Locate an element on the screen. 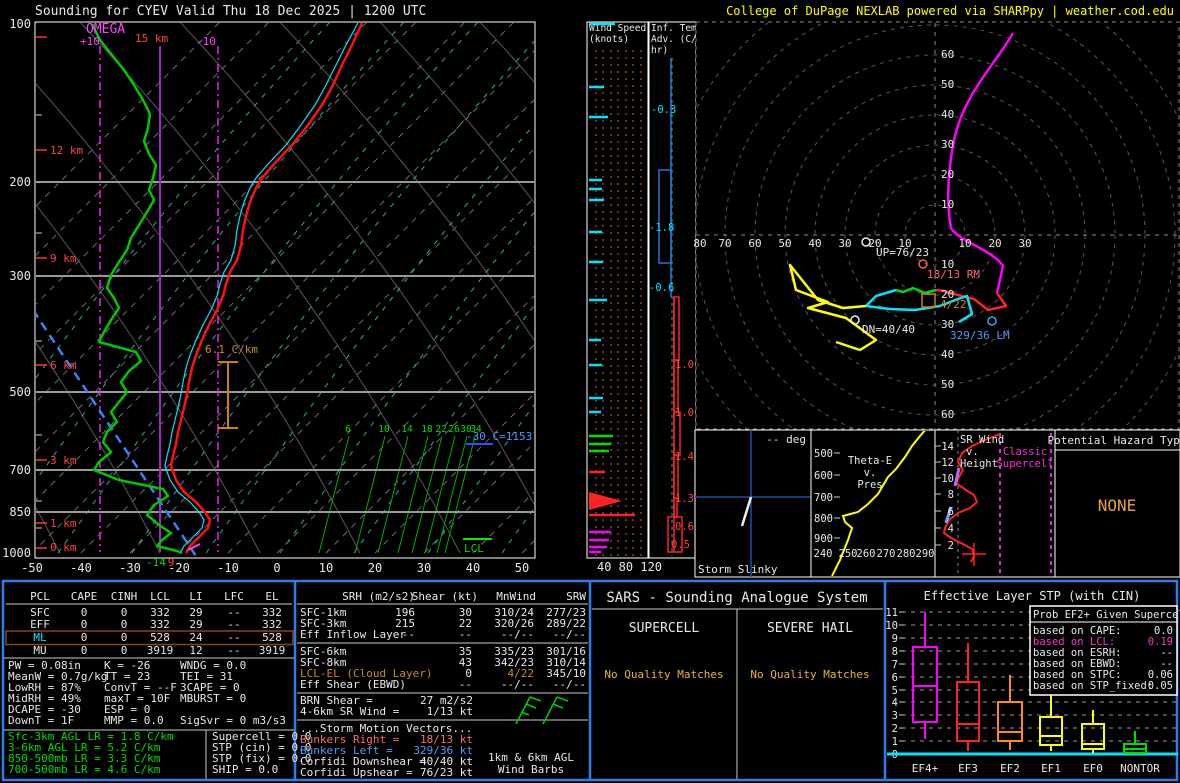 The height and width of the screenshot is (783, 1180). svg-text: MBURST = 0 is located at coordinates (213, 698).